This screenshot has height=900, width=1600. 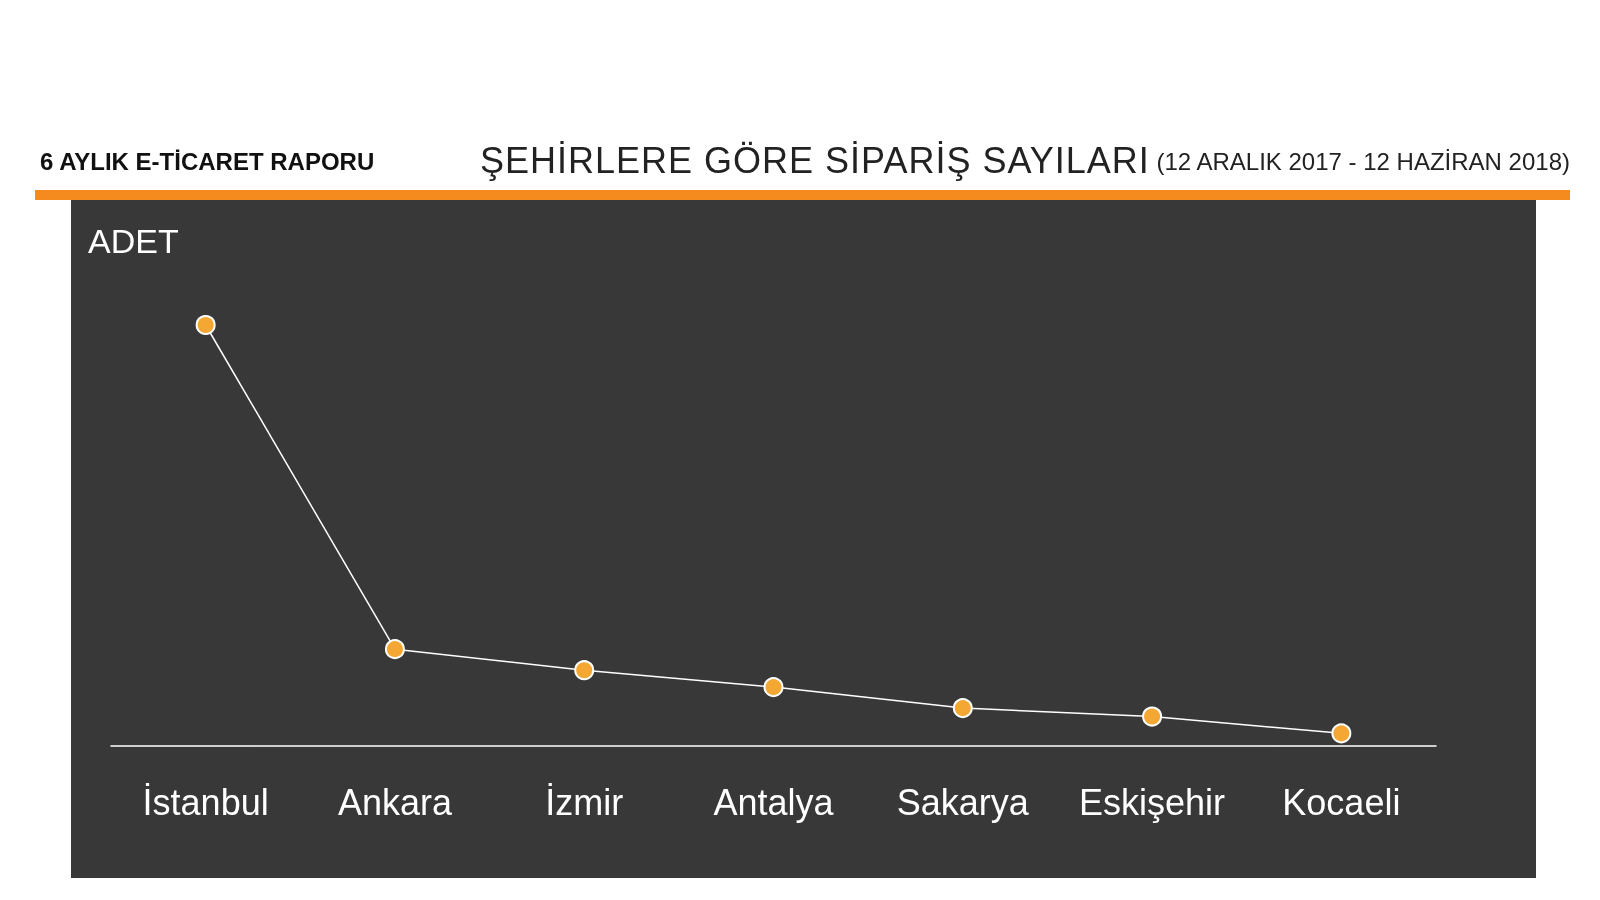 I want to click on chart-subtitle: 6 AYLIK E-TİCARET RAPORU, so click(x=207, y=162).